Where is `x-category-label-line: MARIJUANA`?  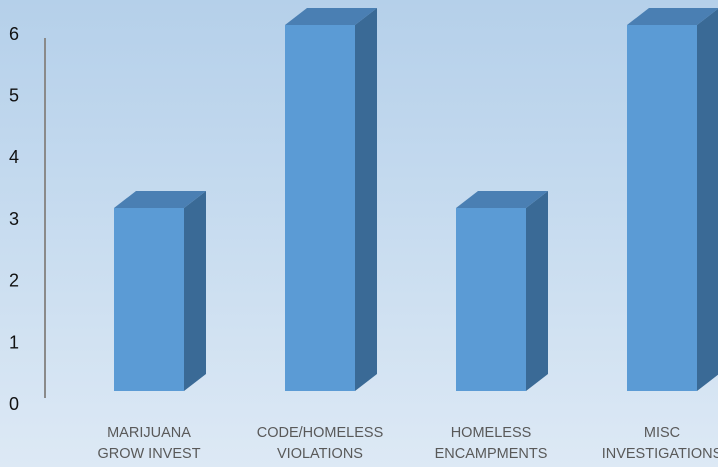 x-category-label-line: MARIJUANA is located at coordinates (149, 433).